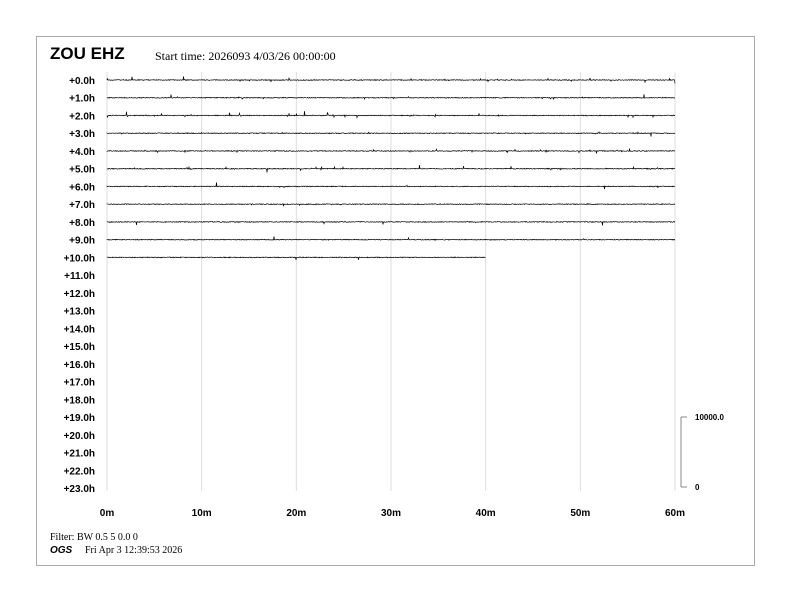 This screenshot has width=792, height=612. I want to click on x-tick-label: 40m, so click(486, 513).